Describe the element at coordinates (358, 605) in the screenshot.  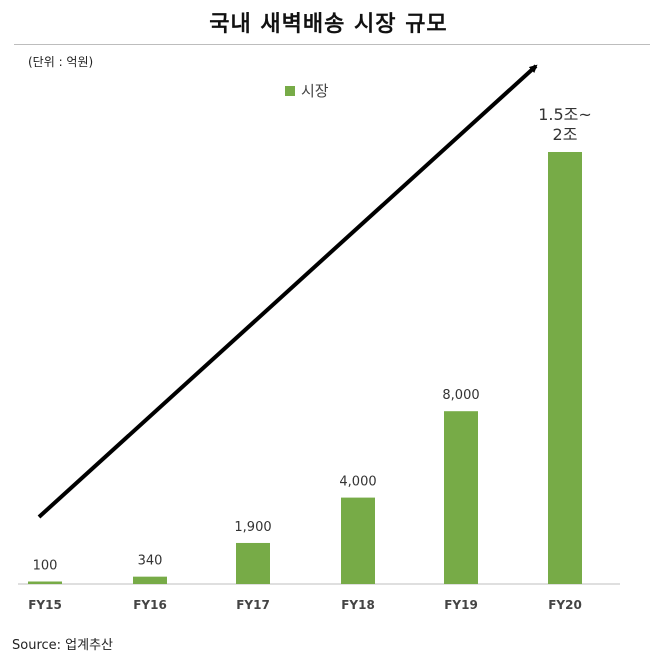
I see `x-tick-label: FY18` at that location.